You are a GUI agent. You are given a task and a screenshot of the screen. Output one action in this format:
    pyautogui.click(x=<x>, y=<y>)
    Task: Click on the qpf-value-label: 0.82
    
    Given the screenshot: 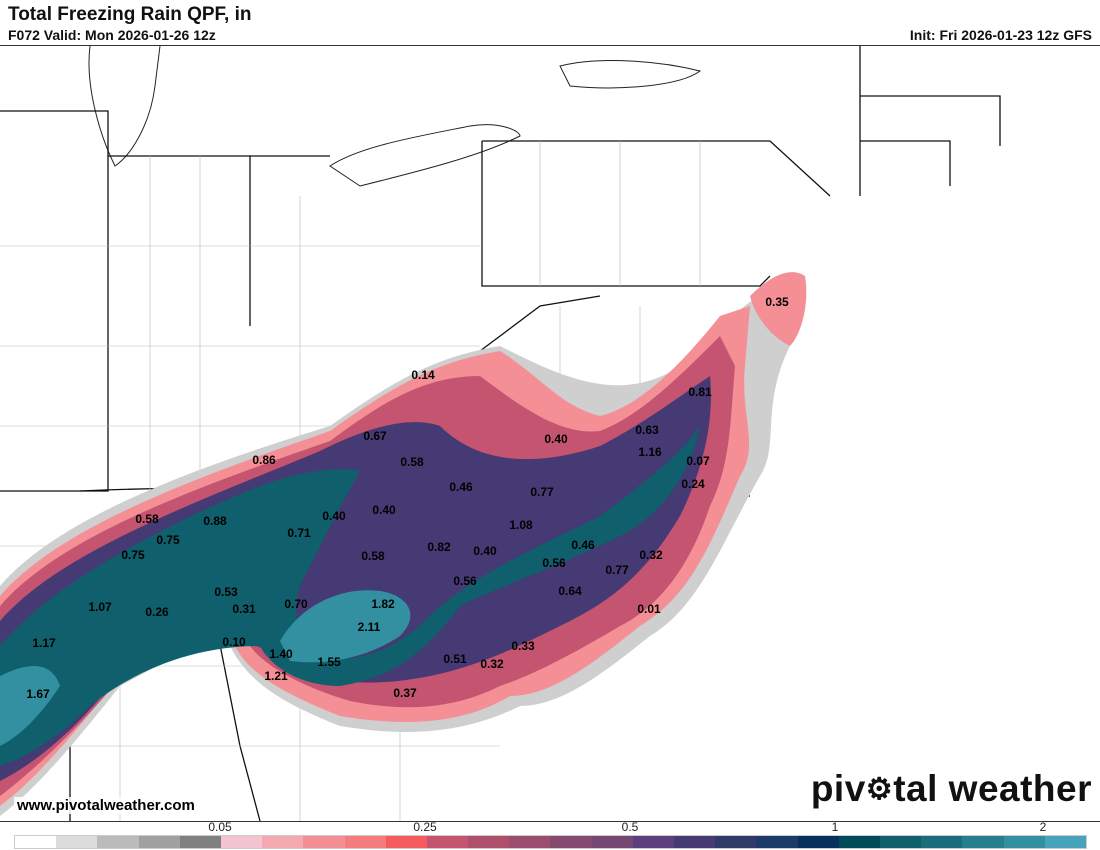 What is the action you would take?
    pyautogui.click(x=439, y=547)
    